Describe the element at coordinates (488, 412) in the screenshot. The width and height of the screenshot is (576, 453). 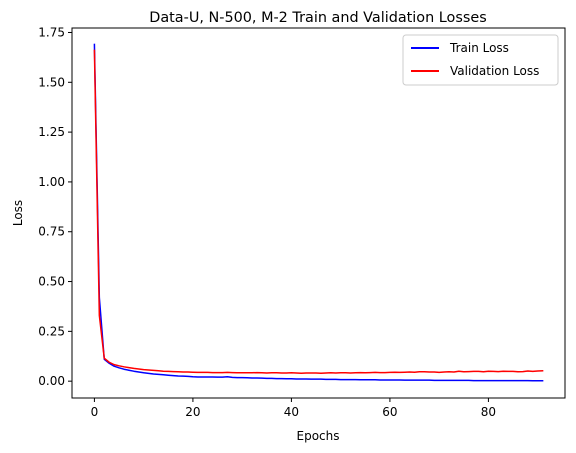
I see `x-tick-label: 80` at that location.